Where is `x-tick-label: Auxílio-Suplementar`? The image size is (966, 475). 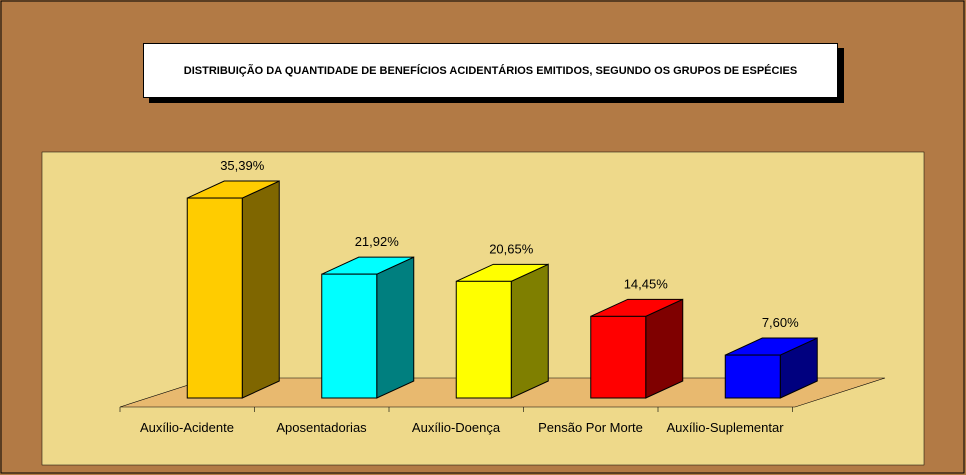 x-tick-label: Auxílio-Suplementar is located at coordinates (725, 427).